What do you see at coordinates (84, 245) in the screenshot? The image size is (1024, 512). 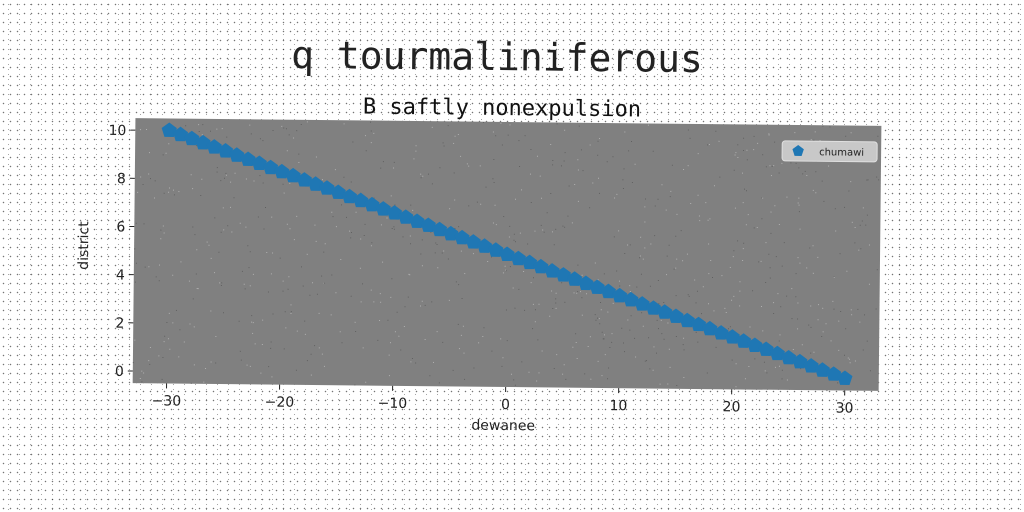 I see `y-axis-label: district` at bounding box center [84, 245].